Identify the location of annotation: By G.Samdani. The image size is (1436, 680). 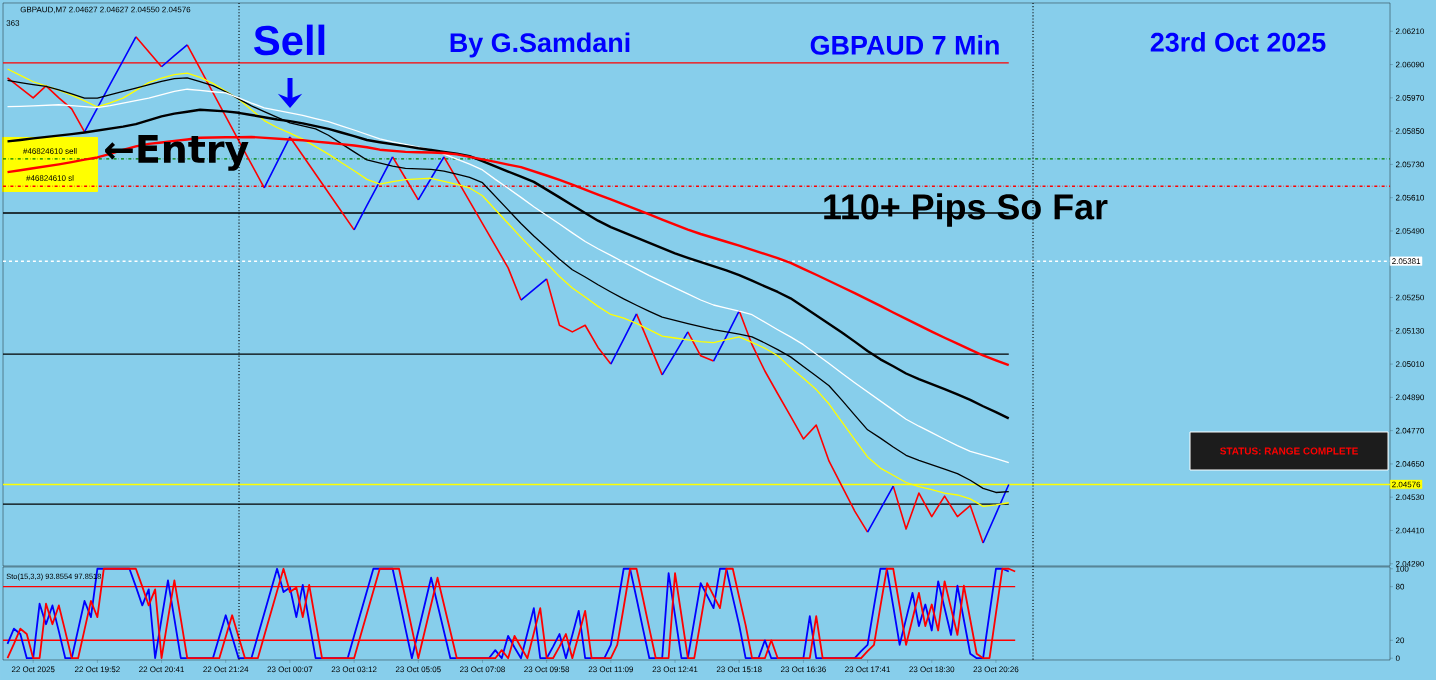
(540, 45).